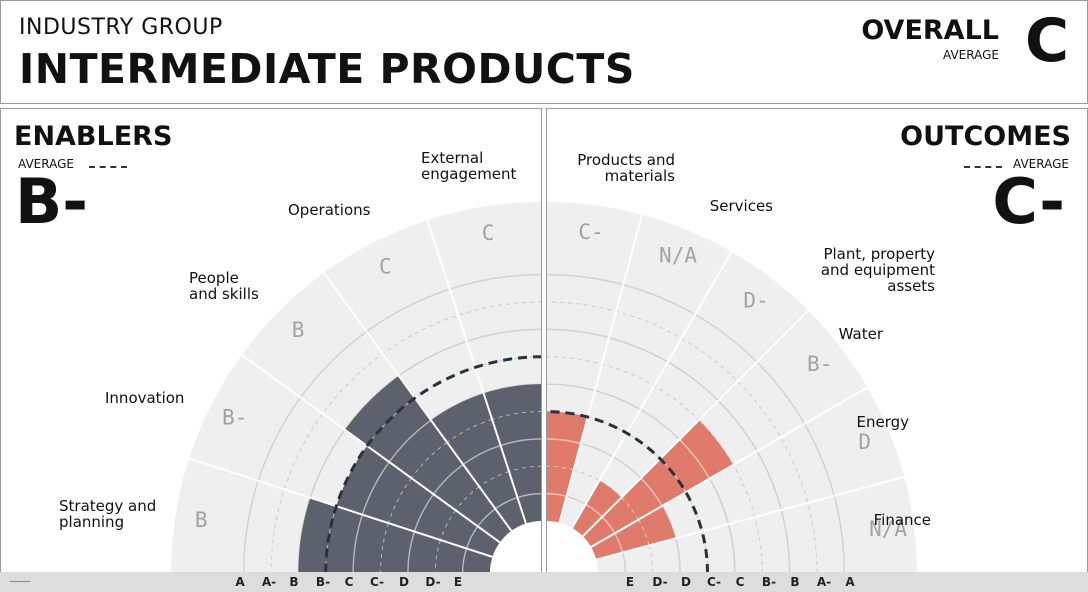 Image resolution: width=1088 pixels, height=592 pixels. I want to click on enablers-average-legend-line, so click(108, 167).